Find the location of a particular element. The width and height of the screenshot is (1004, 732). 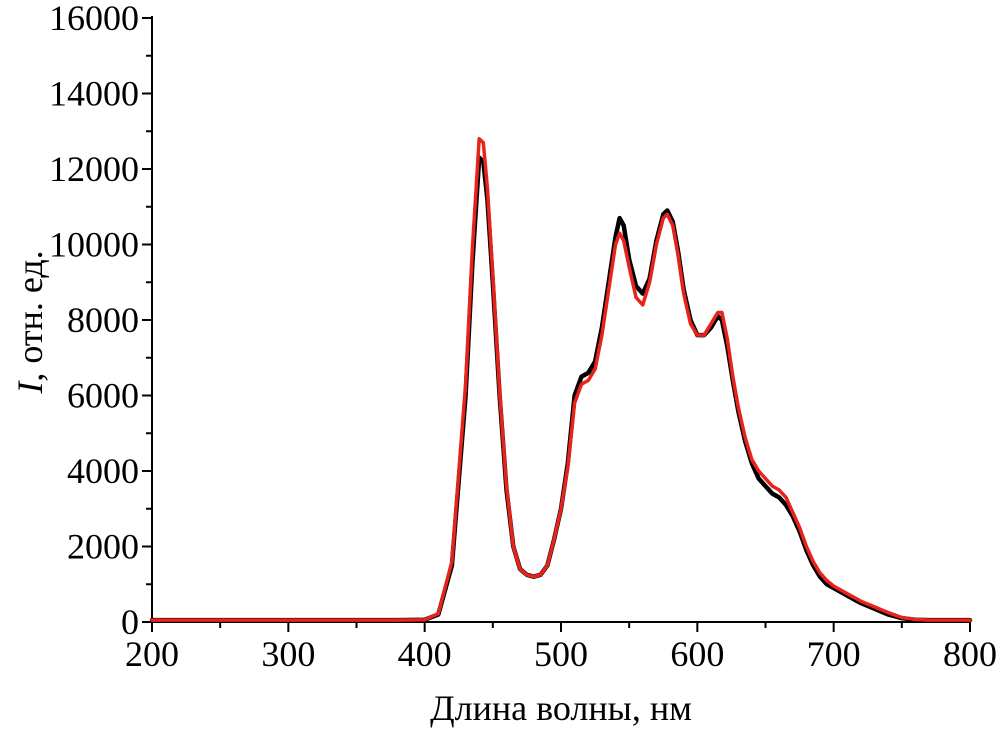

x-tick-label: 600 is located at coordinates (697, 654).